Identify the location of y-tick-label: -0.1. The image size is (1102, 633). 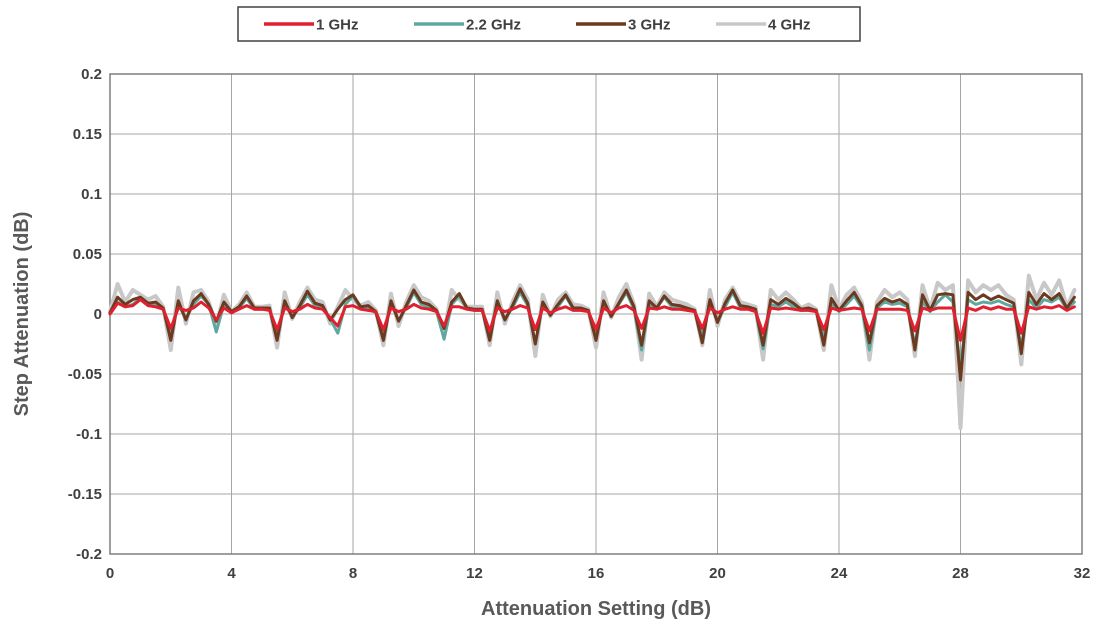
(89, 434).